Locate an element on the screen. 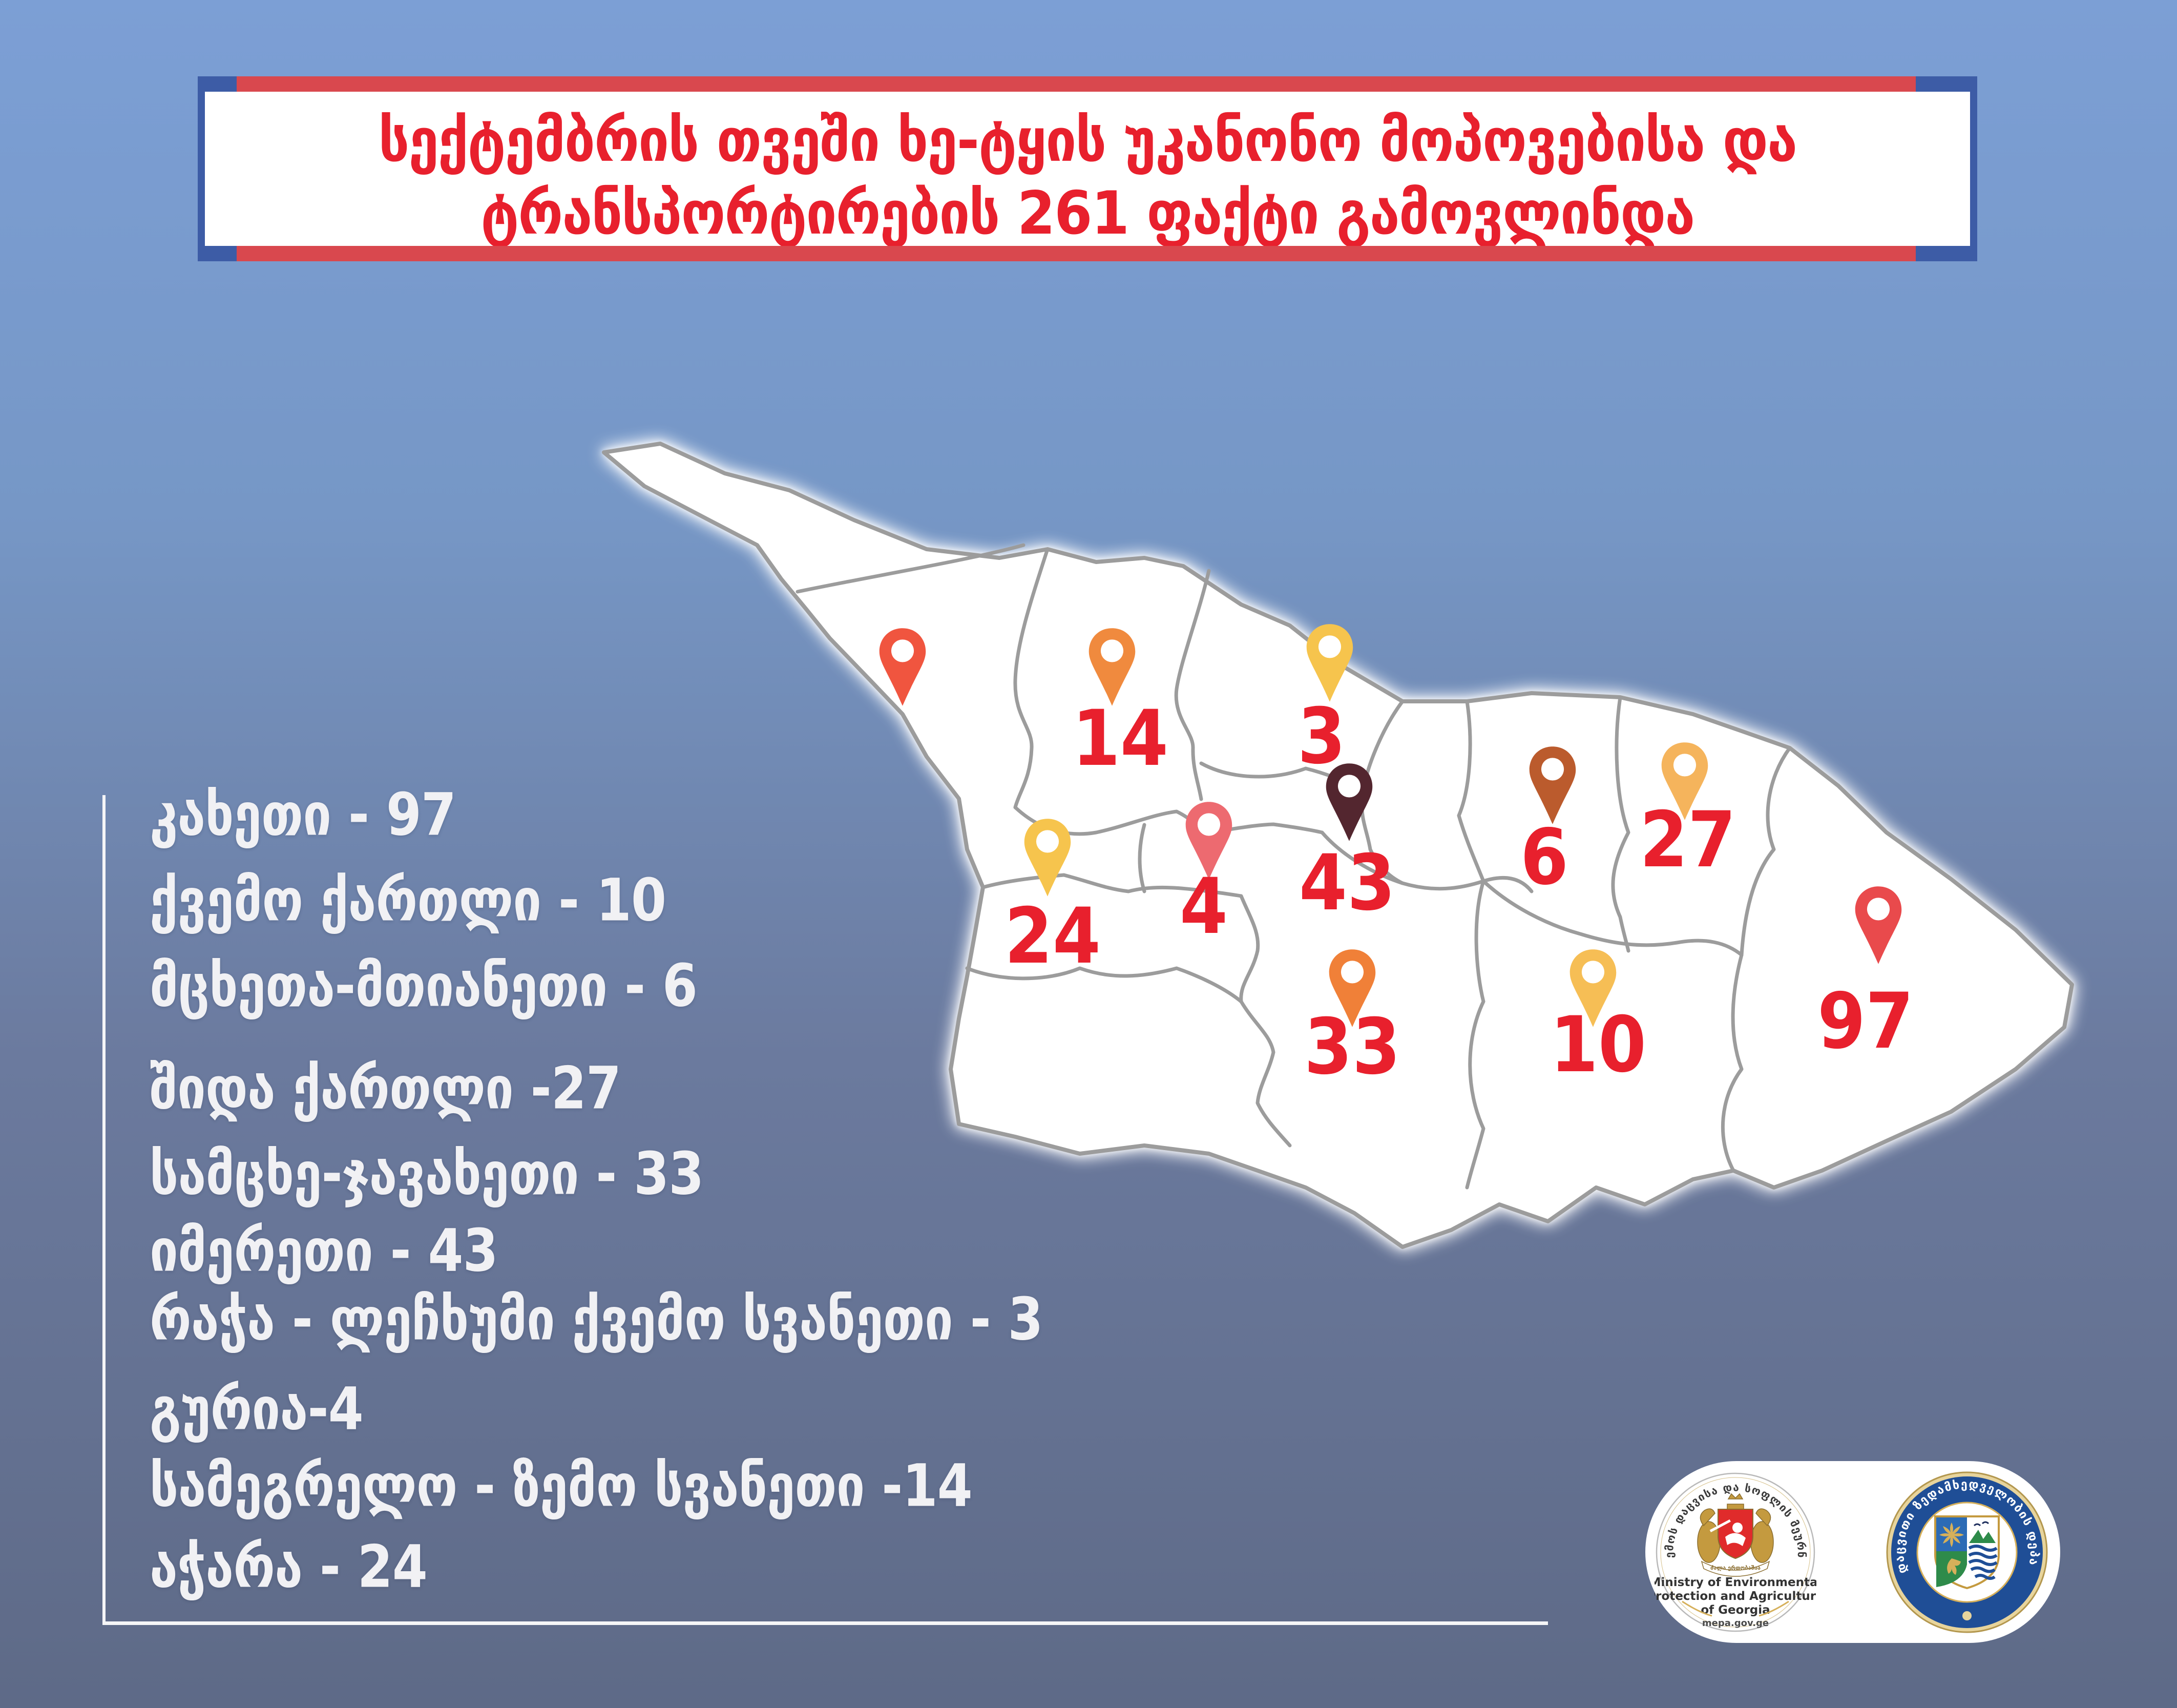 This screenshot has height=1708, width=2177. ministry-en-line1: Ministry of Environmental is located at coordinates (1735, 1582).